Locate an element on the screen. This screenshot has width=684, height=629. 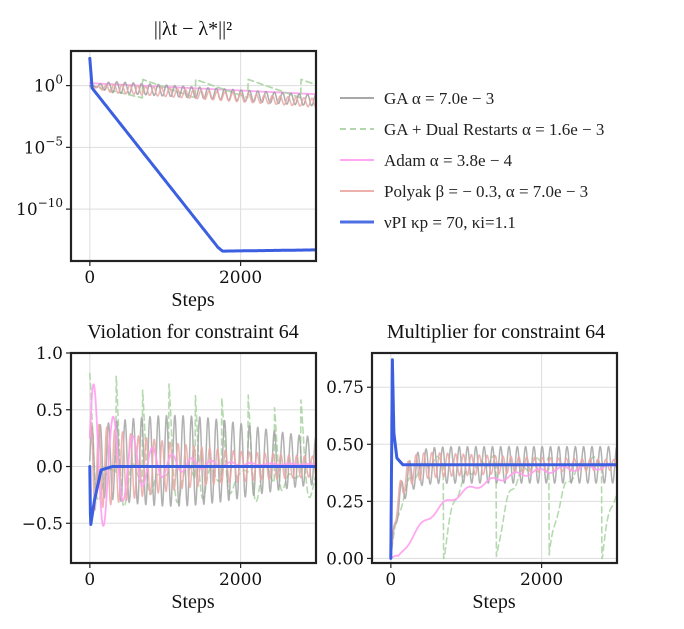
y-tick-label: 0.50 is located at coordinates (345, 445).